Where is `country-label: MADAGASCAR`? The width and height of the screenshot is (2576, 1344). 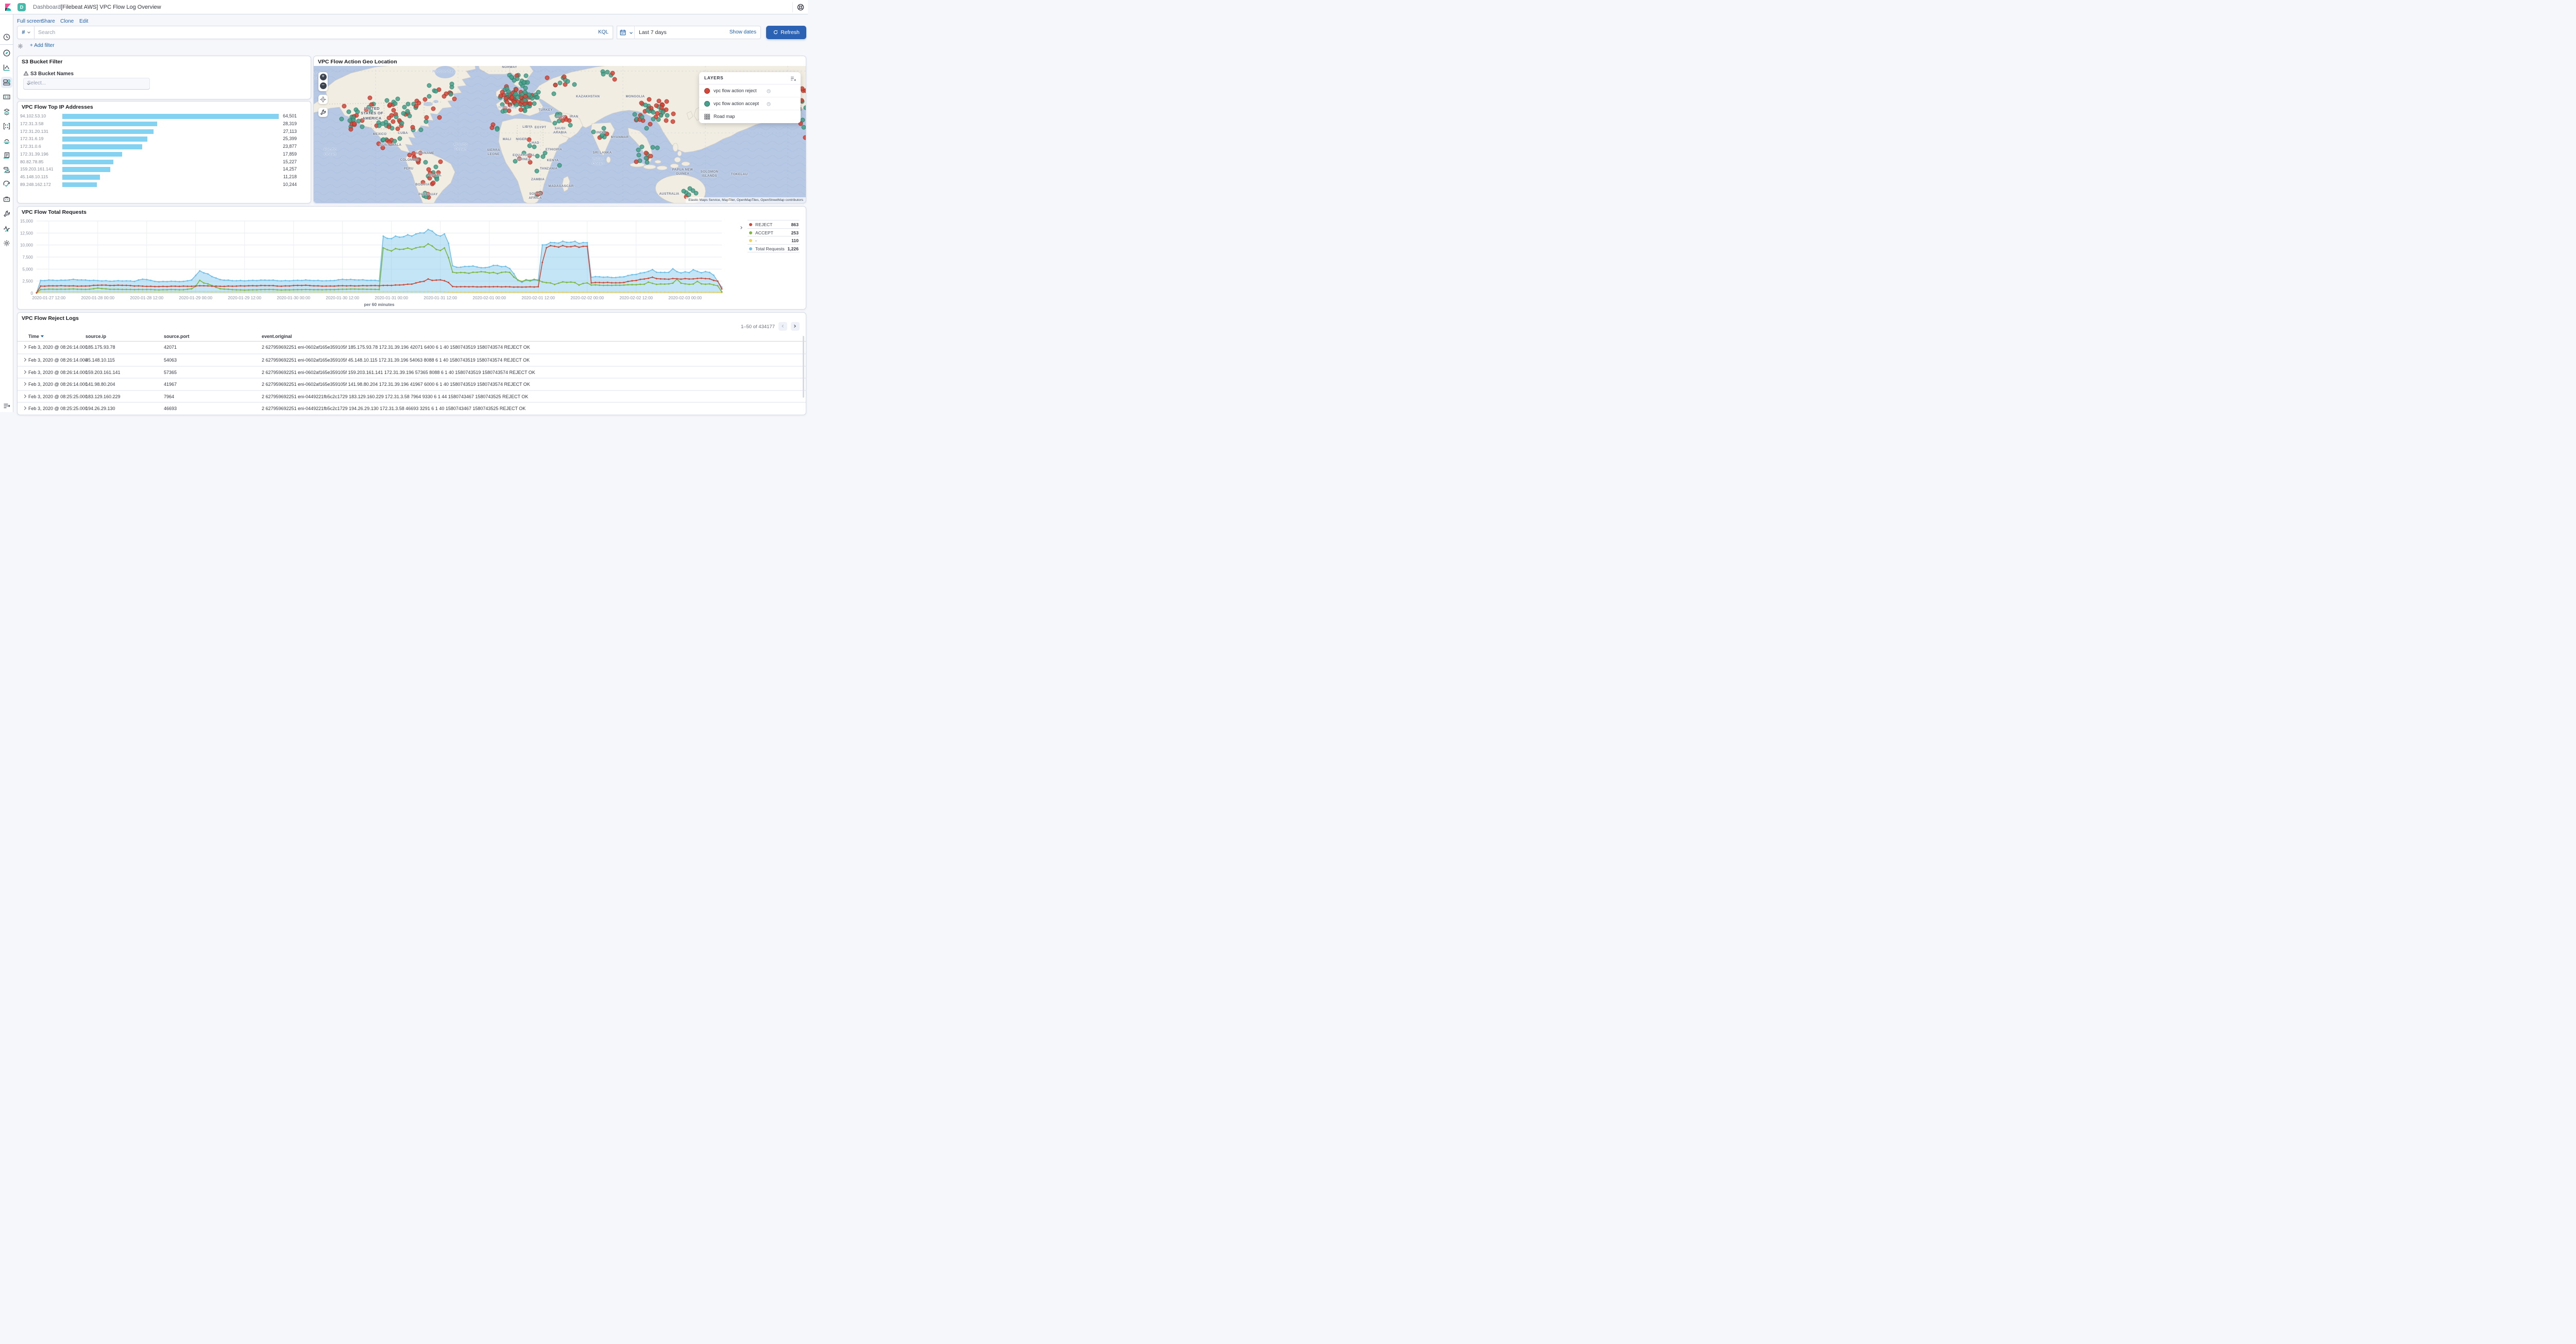
country-label: MADAGASCAR is located at coordinates (561, 186).